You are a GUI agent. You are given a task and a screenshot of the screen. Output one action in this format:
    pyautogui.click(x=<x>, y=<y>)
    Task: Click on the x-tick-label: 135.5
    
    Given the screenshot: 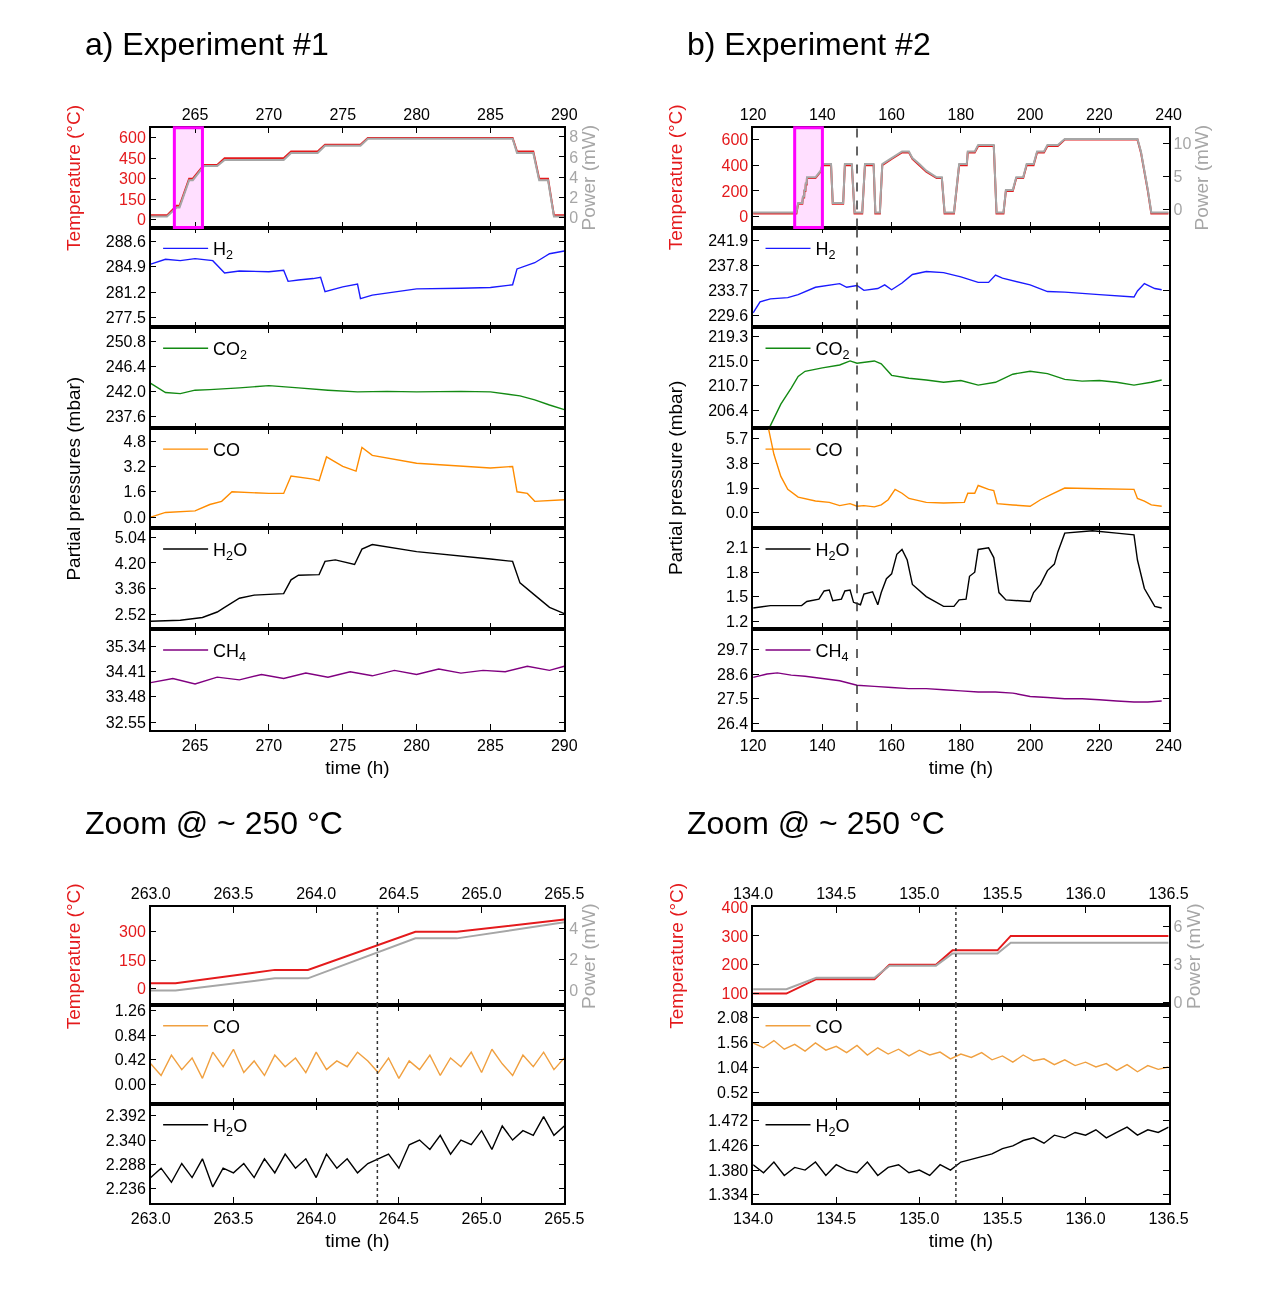 What is the action you would take?
    pyautogui.click(x=1002, y=893)
    